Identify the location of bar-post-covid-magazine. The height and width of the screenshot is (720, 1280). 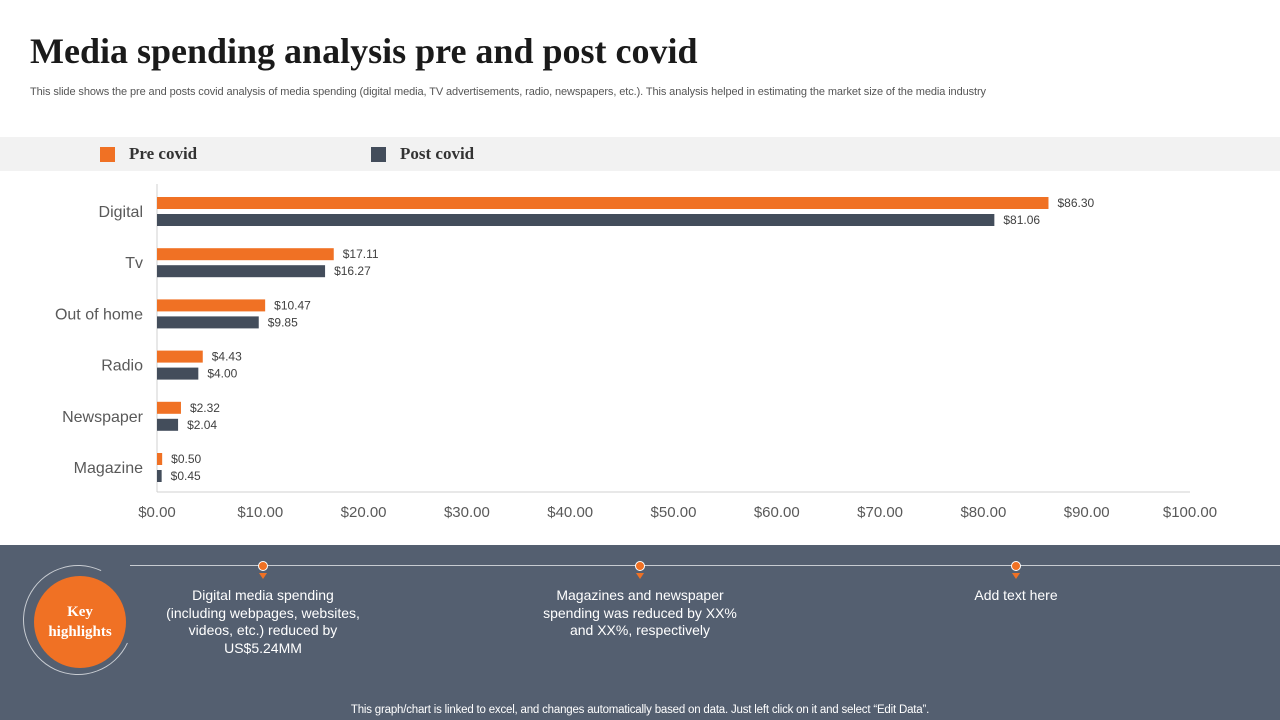
(159, 476).